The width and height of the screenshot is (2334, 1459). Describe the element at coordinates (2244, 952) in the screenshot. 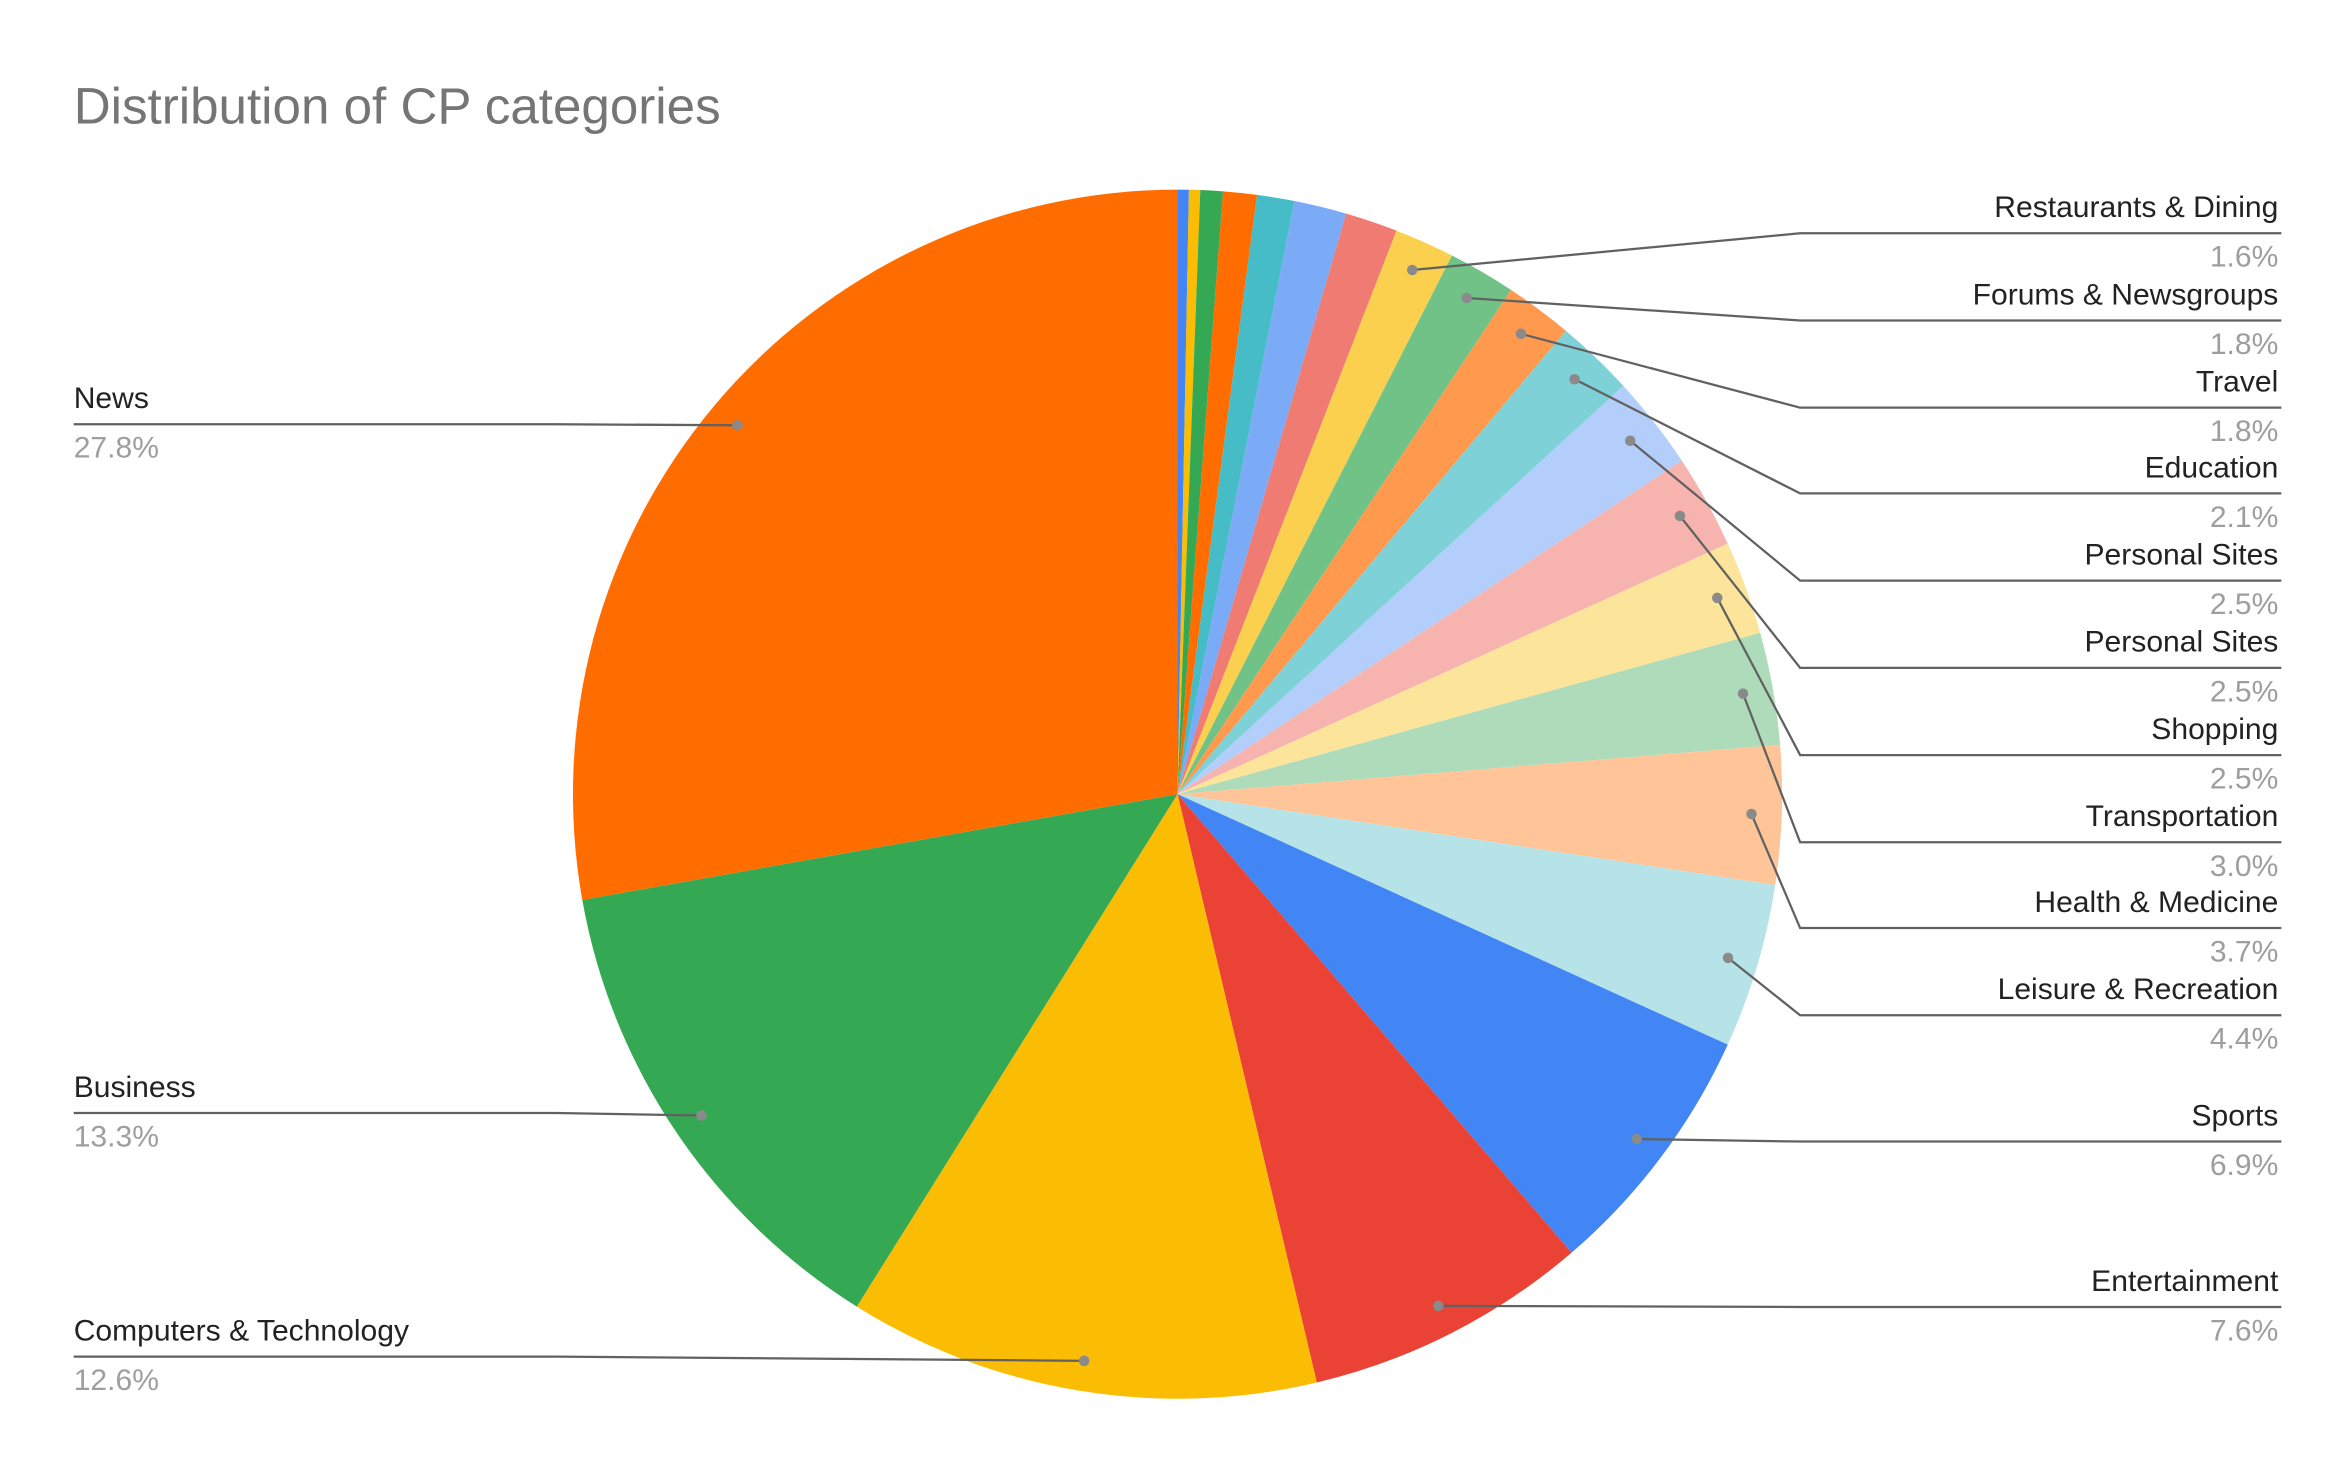

I see `slice-value-label: 3.7%` at that location.